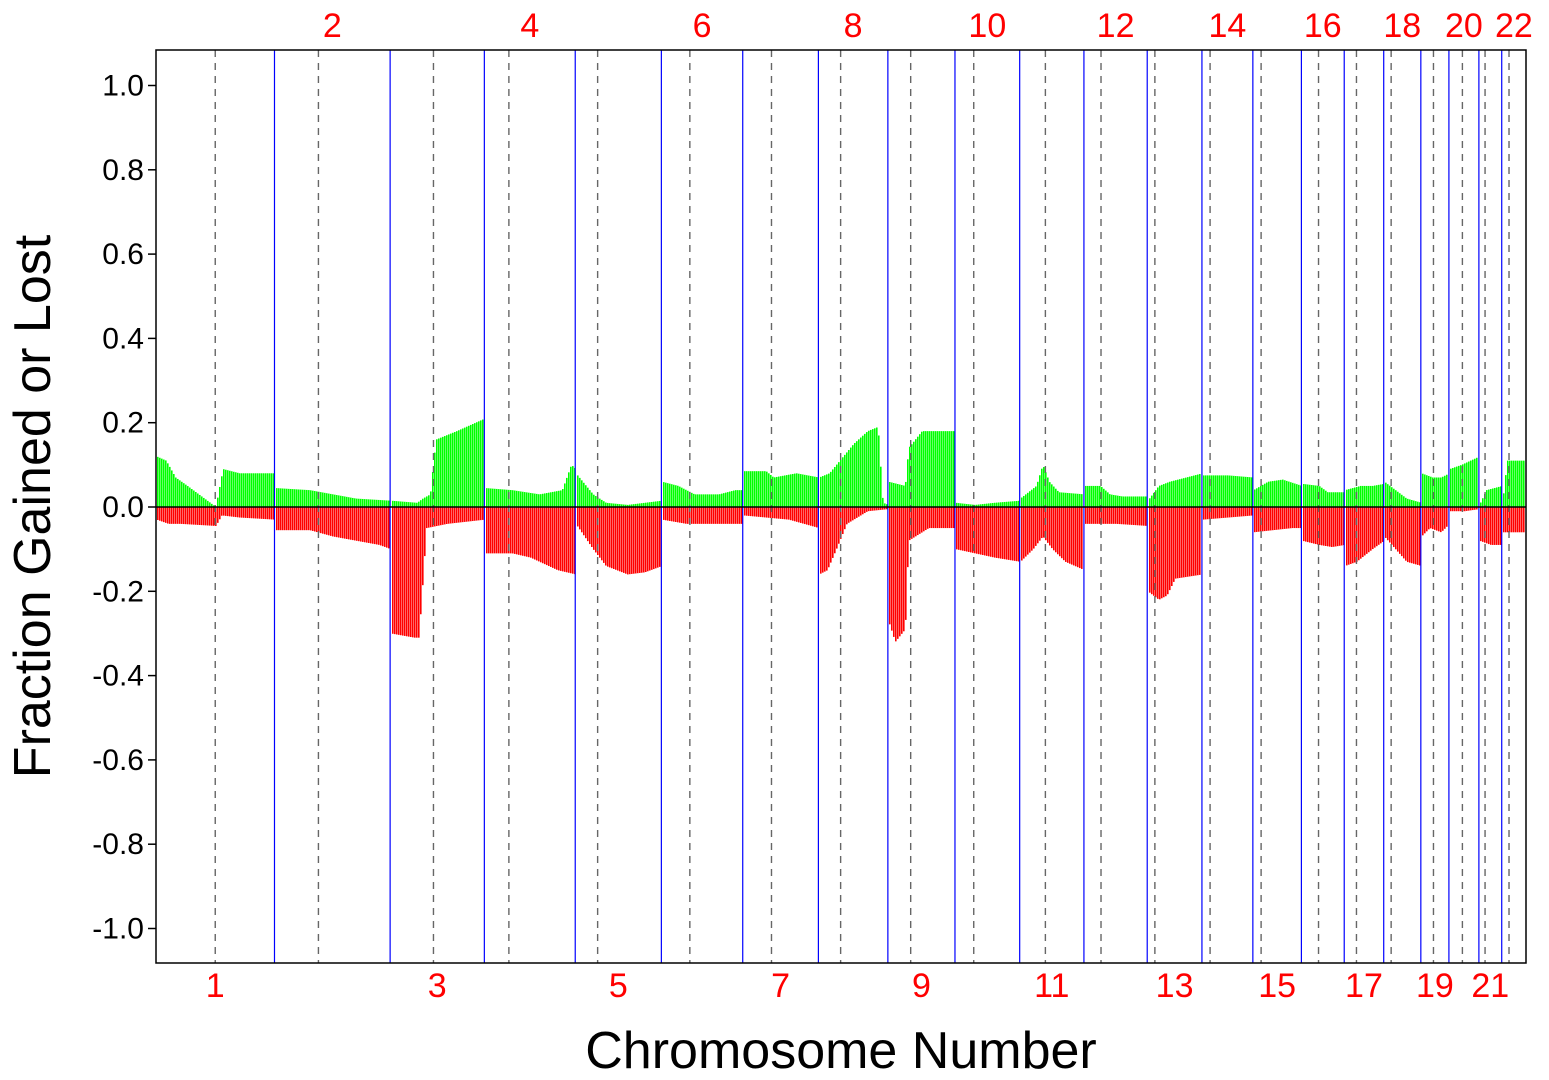 The width and height of the screenshot is (1549, 1080). What do you see at coordinates (1514, 26) in the screenshot?
I see `chromosome-label-top: 22` at bounding box center [1514, 26].